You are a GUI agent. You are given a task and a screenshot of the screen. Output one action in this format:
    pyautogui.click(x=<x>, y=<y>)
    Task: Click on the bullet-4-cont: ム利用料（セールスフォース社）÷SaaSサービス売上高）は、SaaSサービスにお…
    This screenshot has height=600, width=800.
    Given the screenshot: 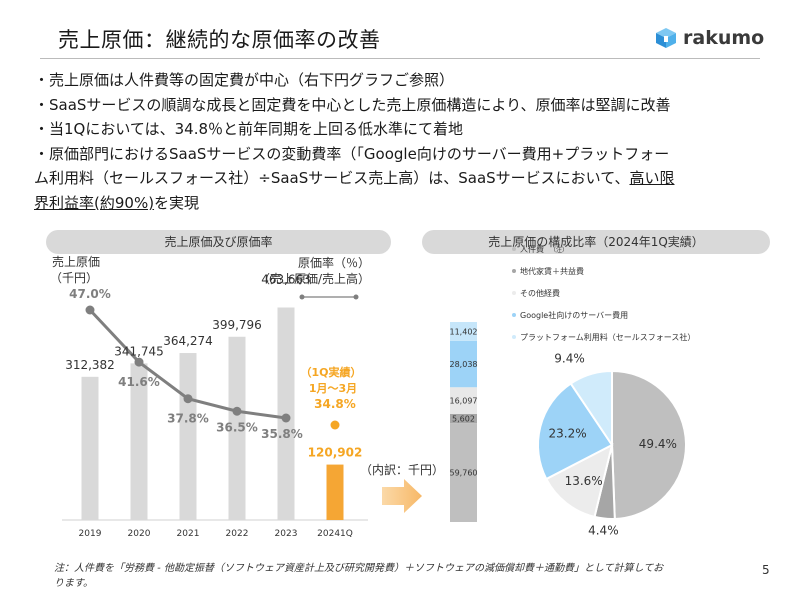 What is the action you would take?
    pyautogui.click(x=404, y=178)
    